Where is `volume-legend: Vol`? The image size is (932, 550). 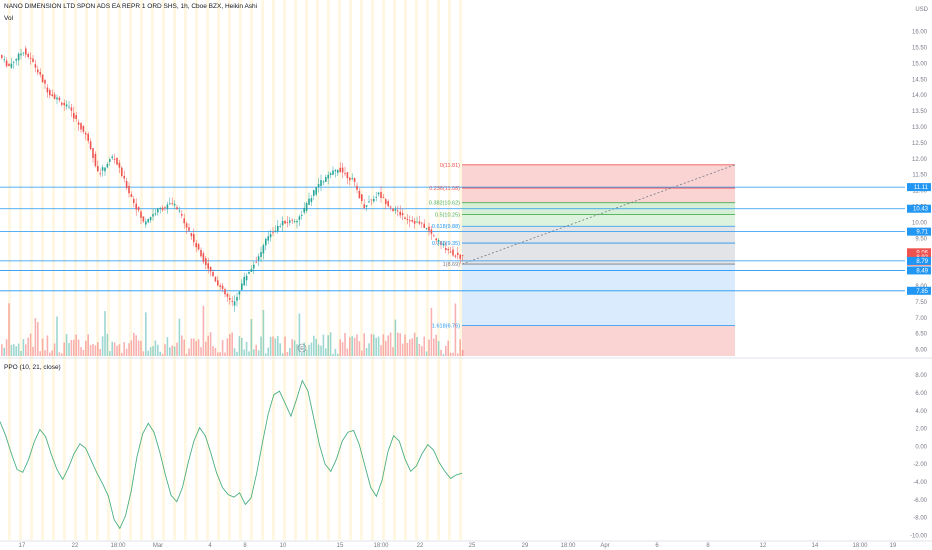 volume-legend: Vol is located at coordinates (9, 18).